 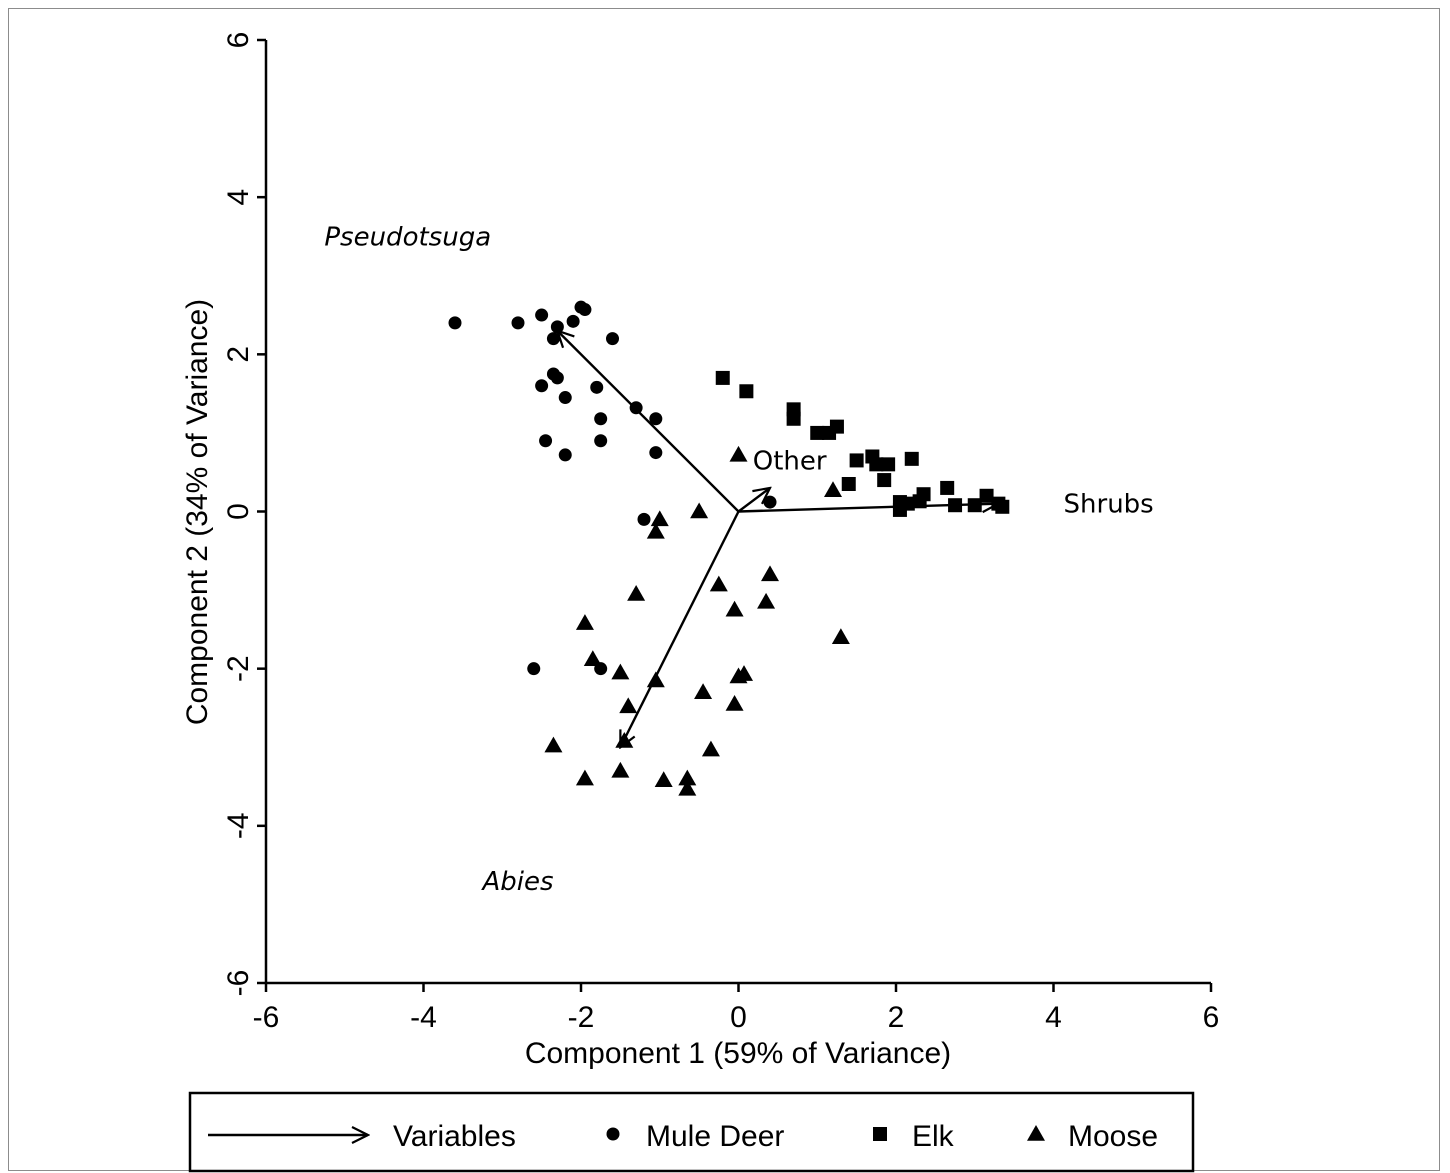 What do you see at coordinates (933, 1136) in the screenshot?
I see `legend-elk-label: Elk` at bounding box center [933, 1136].